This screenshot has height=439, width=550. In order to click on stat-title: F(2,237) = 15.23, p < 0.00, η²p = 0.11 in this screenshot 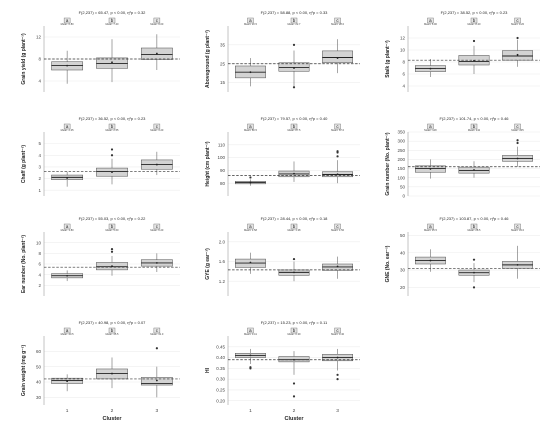, I will do `click(294, 322)`.